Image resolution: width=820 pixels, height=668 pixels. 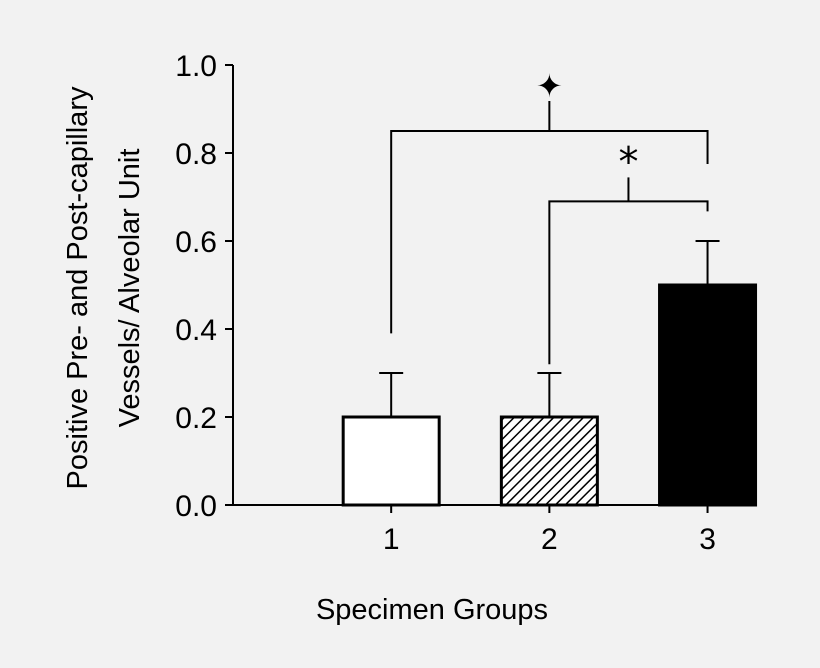 What do you see at coordinates (196, 242) in the screenshot?
I see `y-tick-label: 0.6` at bounding box center [196, 242].